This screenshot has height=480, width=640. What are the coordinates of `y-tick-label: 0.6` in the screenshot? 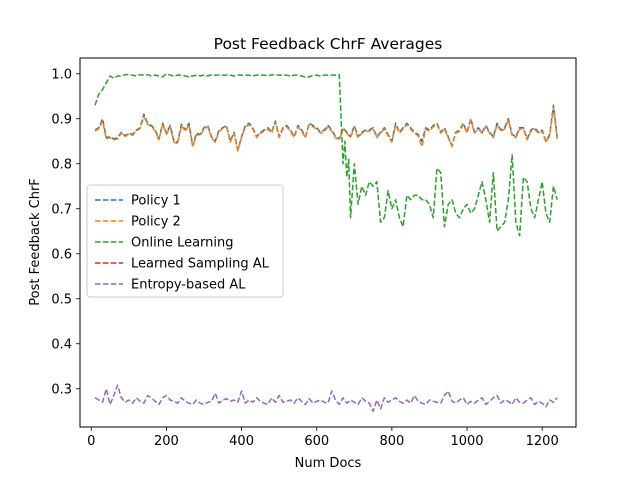 It's located at (61, 254).